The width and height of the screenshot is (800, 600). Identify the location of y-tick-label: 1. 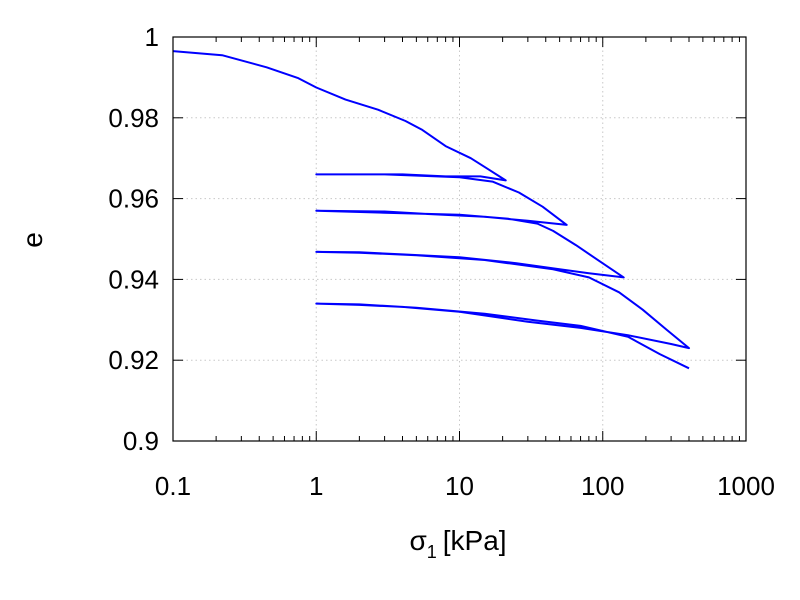
(152, 37).